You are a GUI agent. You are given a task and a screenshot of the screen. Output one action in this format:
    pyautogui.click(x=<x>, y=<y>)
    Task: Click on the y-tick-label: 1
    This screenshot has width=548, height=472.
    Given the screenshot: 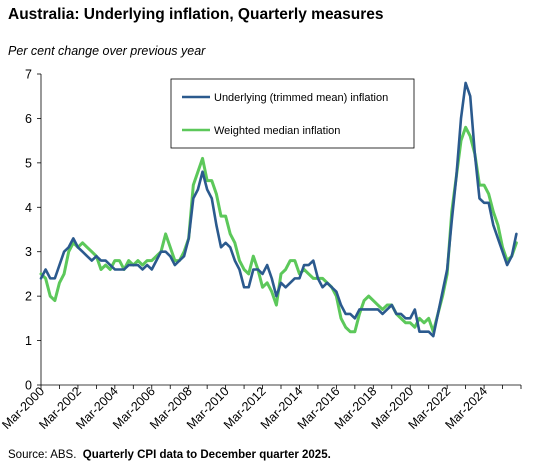 What is the action you would take?
    pyautogui.click(x=28, y=341)
    